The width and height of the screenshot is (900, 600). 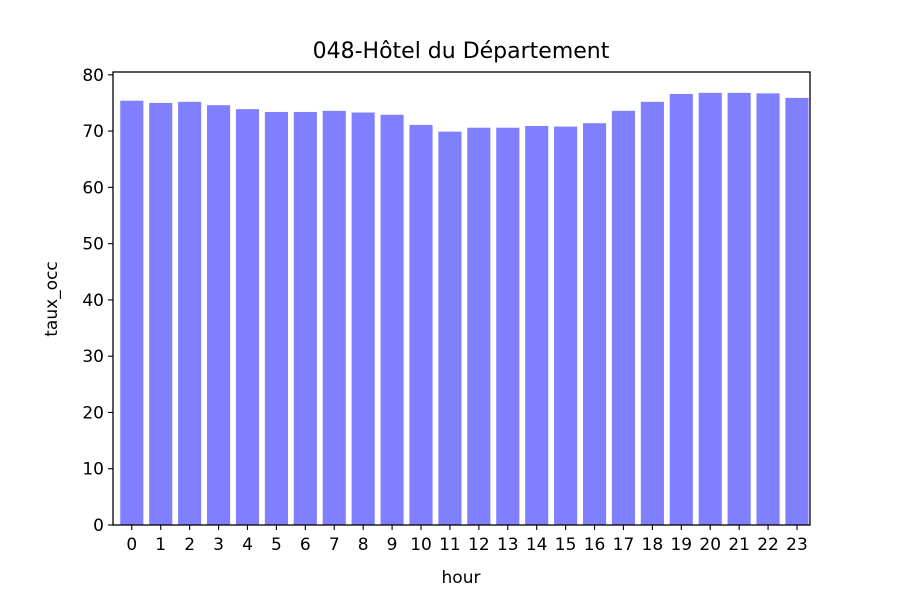 I want to click on y-tick-label: 0, so click(x=98, y=526).